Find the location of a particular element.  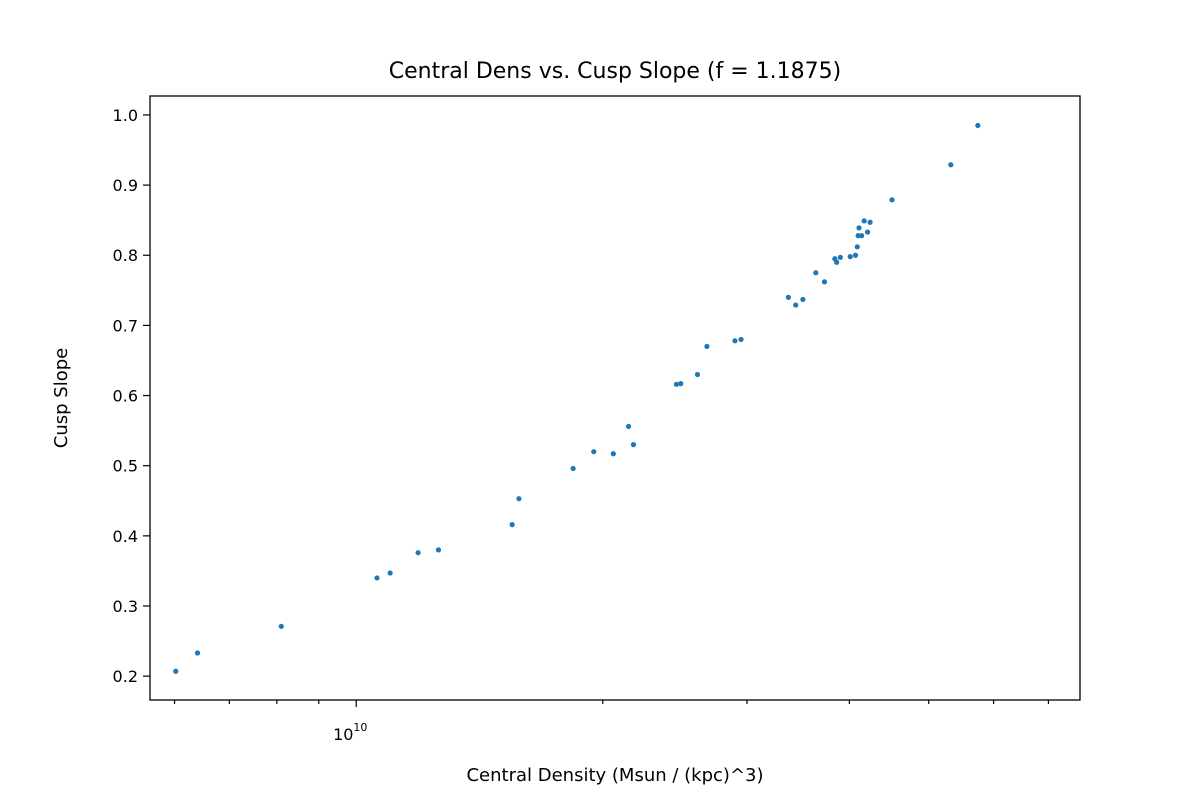

chart-title: Central Dens vs. Cusp Slope (f = 1.1875) is located at coordinates (615, 71).